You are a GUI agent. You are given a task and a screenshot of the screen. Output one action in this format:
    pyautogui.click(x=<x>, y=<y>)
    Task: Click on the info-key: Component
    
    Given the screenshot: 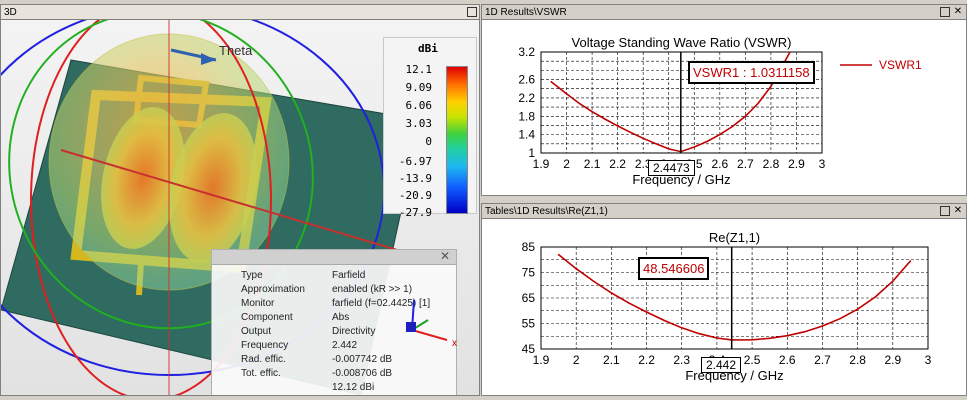 What is the action you would take?
    pyautogui.click(x=267, y=317)
    